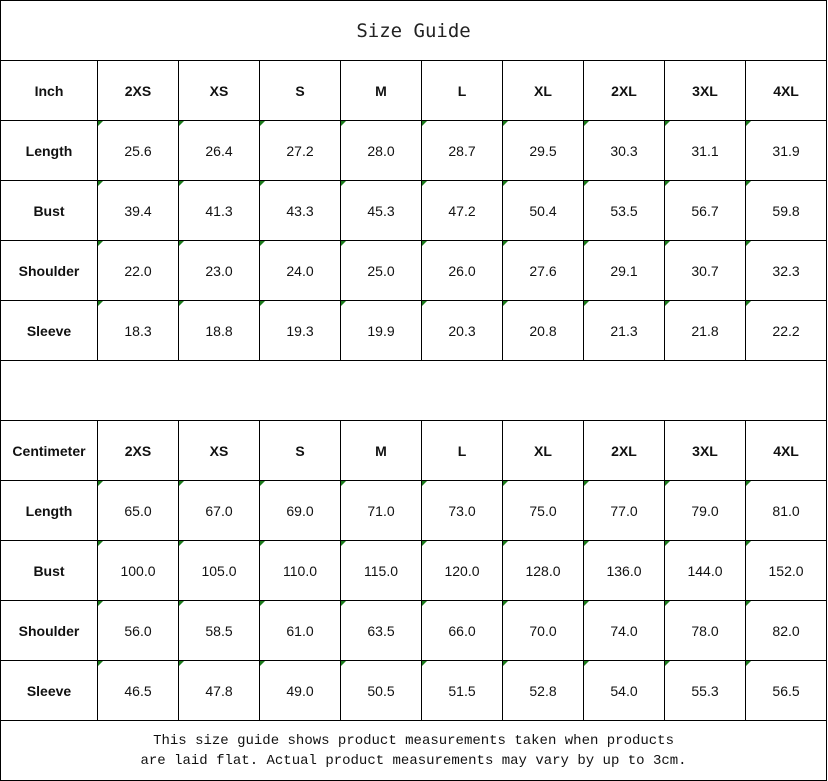  What do you see at coordinates (462, 690) in the screenshot?
I see `measurement-cell: 51.5` at bounding box center [462, 690].